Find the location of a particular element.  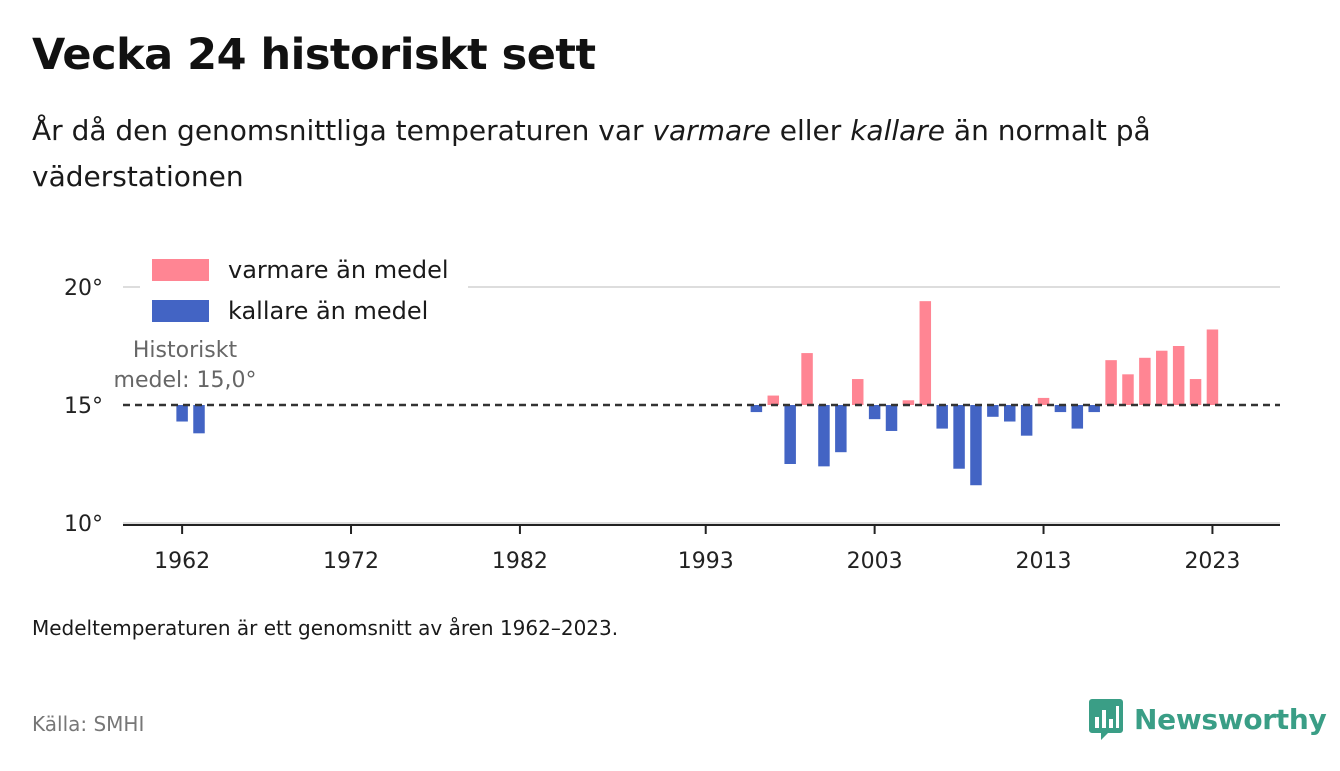

source-text: Källa: SMHI is located at coordinates (88, 724).